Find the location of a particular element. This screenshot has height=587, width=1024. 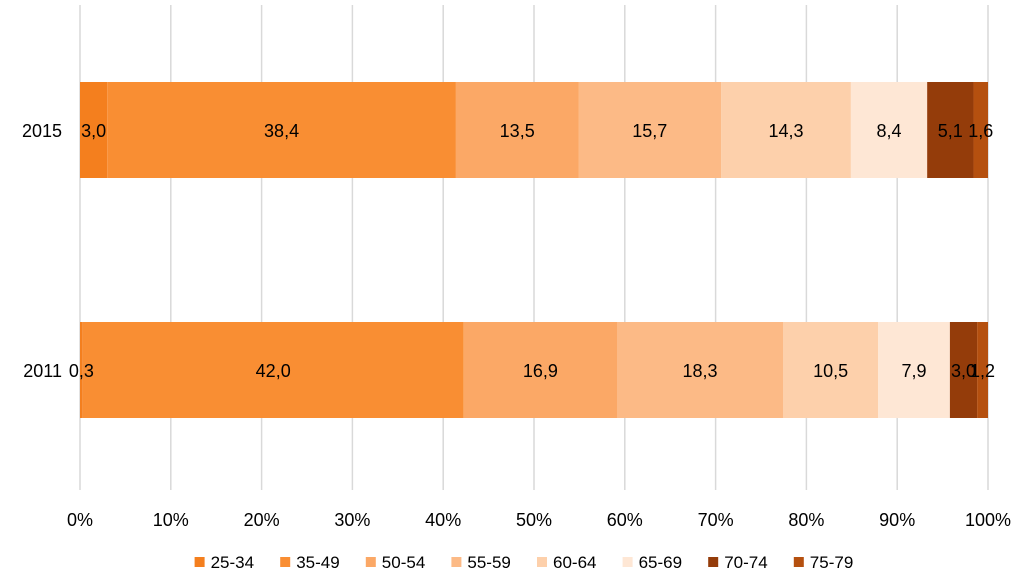

legend-item: 60-64 is located at coordinates (566, 562).